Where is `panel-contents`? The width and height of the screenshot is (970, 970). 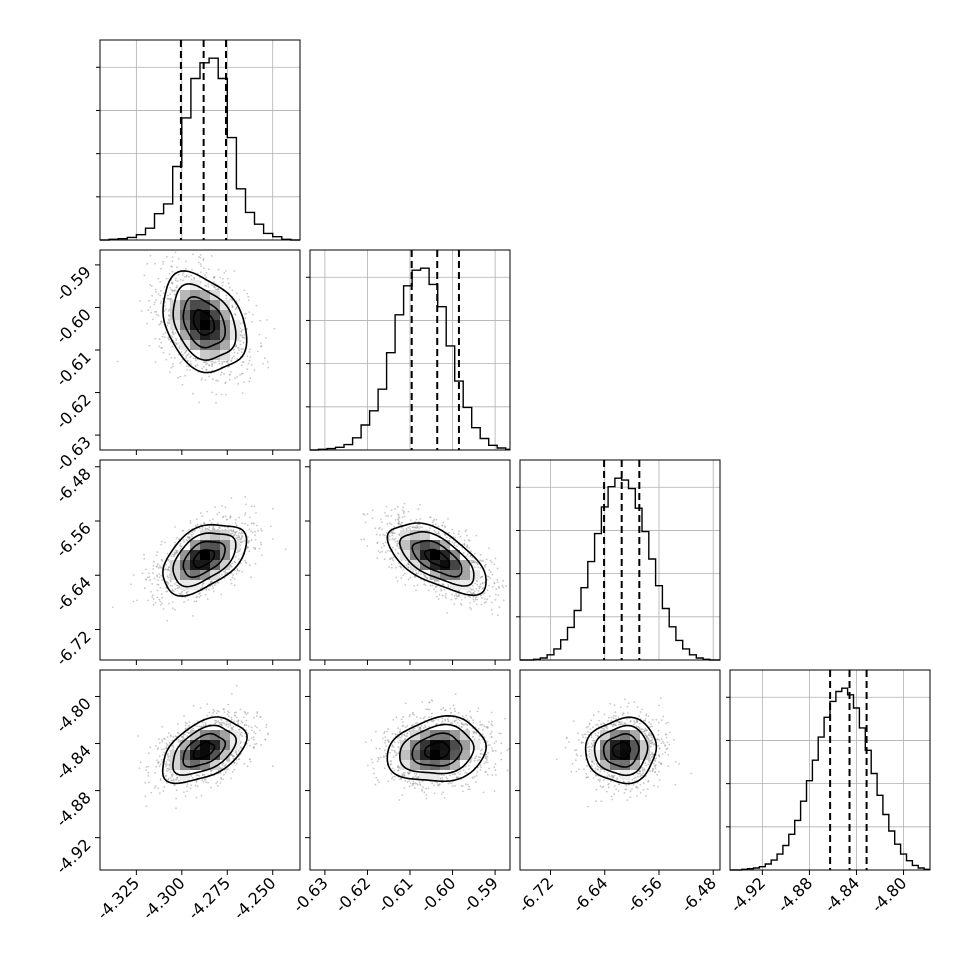 panel-contents is located at coordinates (624, 752).